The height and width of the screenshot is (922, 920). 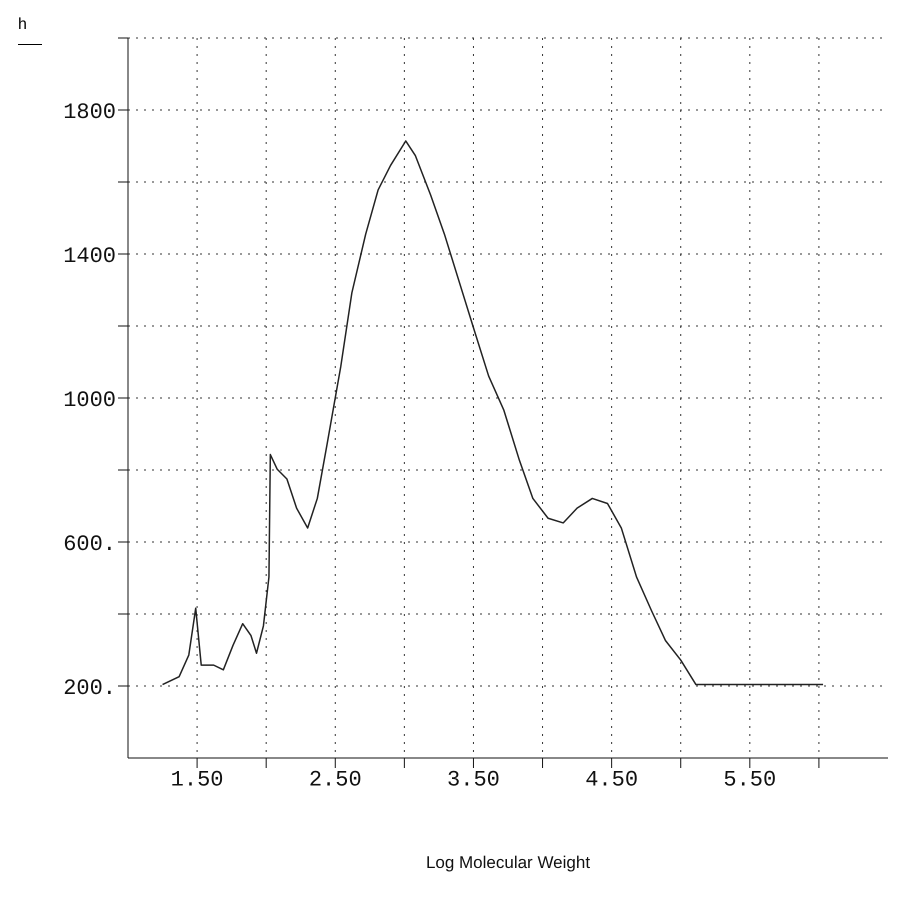 What do you see at coordinates (89, 112) in the screenshot?
I see `y-tick-label: 1800` at bounding box center [89, 112].